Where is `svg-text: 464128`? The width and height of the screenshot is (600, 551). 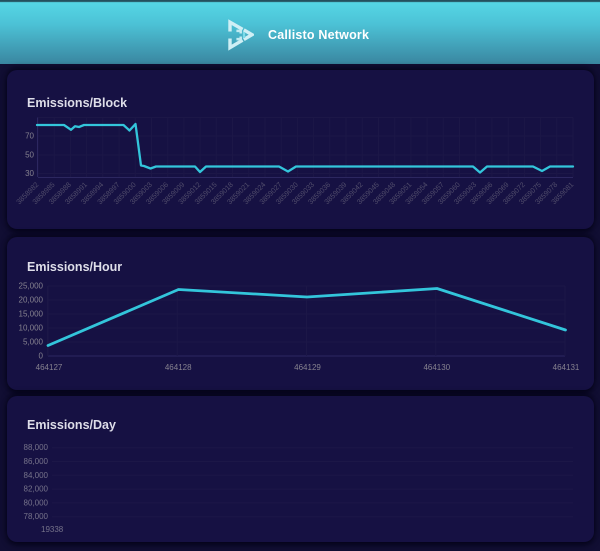
svg-text: 464128 is located at coordinates (178, 367).